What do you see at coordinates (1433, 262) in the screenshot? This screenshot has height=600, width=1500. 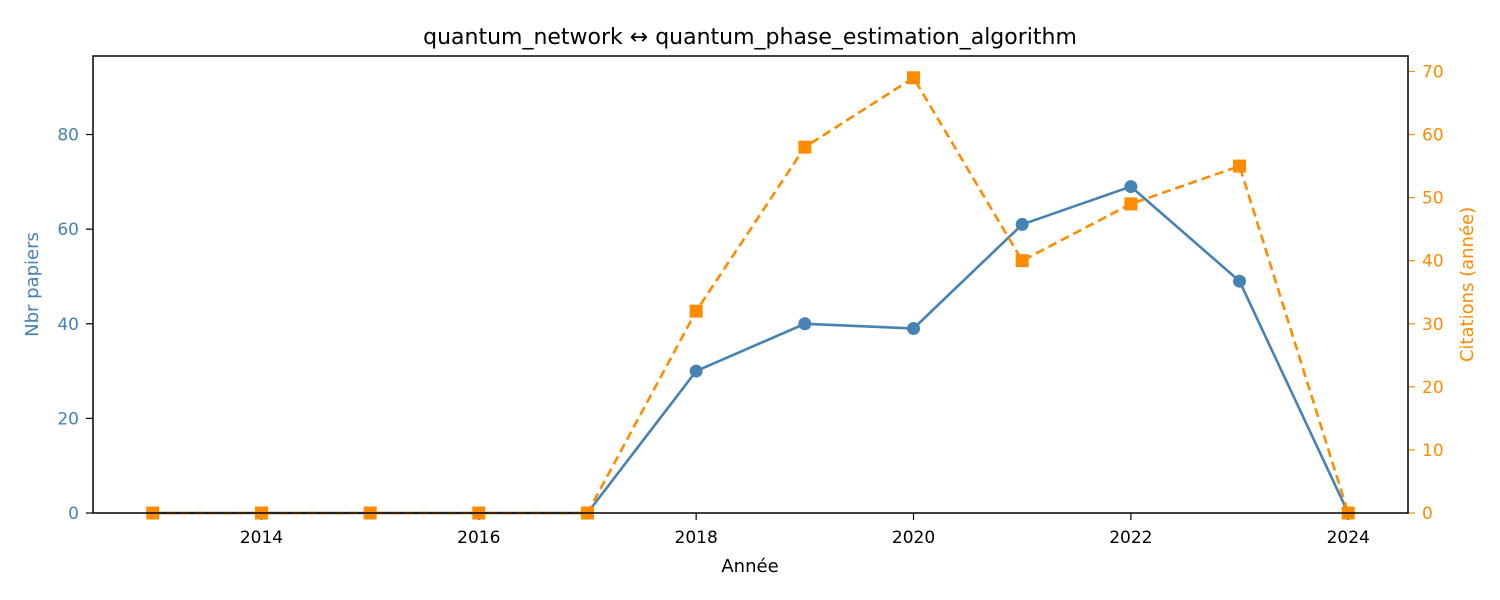 I see `y-right-tick-label: 40` at bounding box center [1433, 262].